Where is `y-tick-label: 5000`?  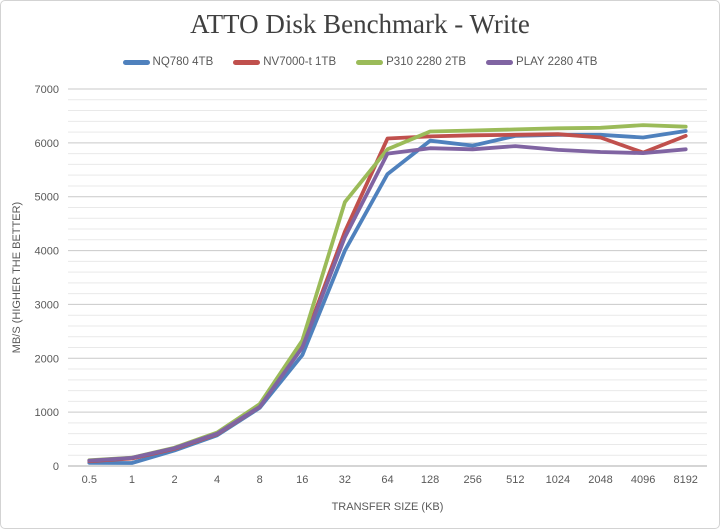 y-tick-label: 5000 is located at coordinates (47, 198).